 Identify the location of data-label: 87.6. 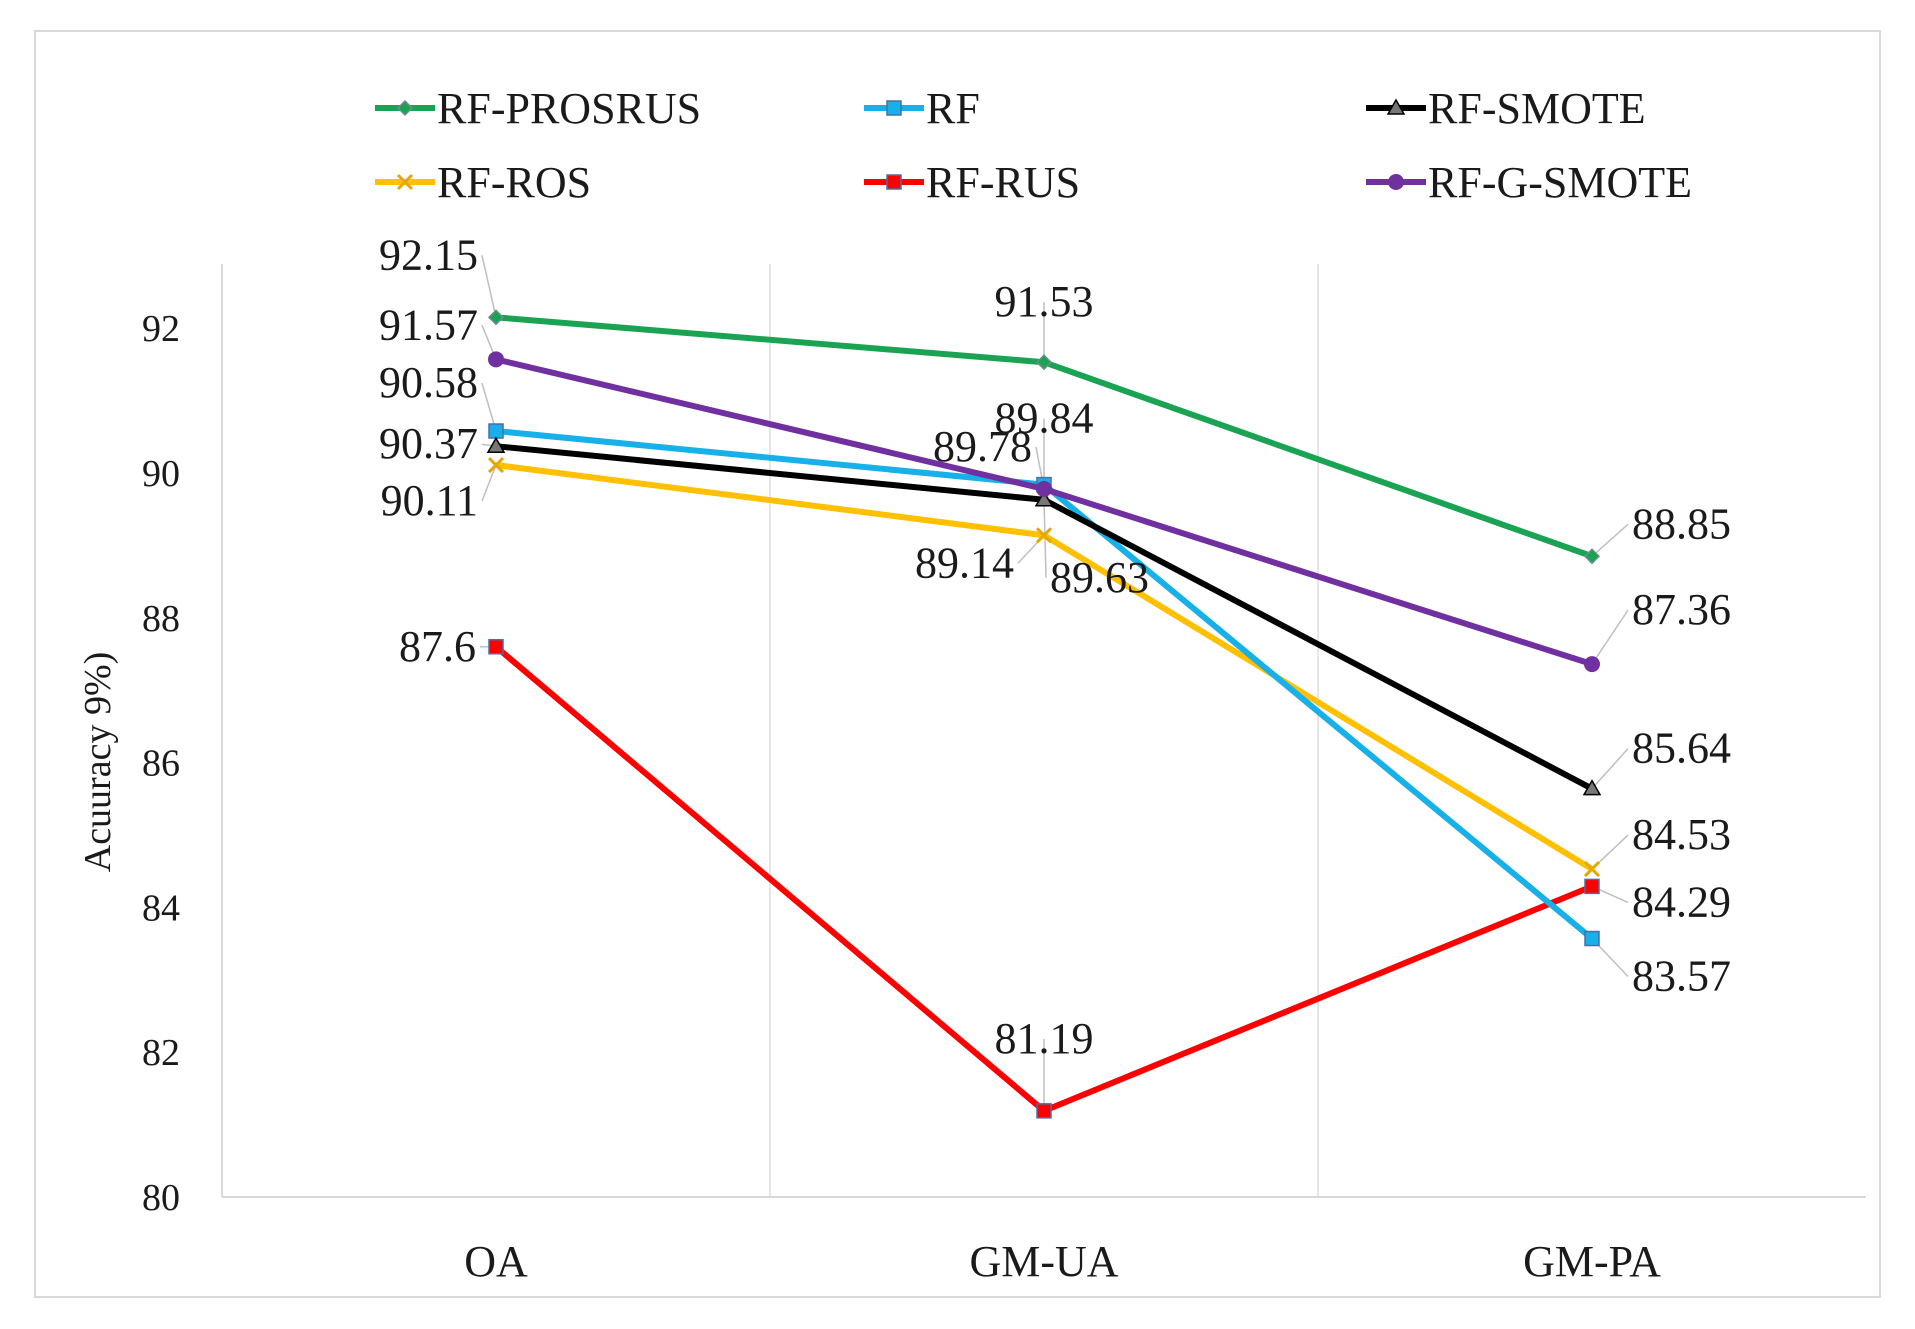
(437, 646).